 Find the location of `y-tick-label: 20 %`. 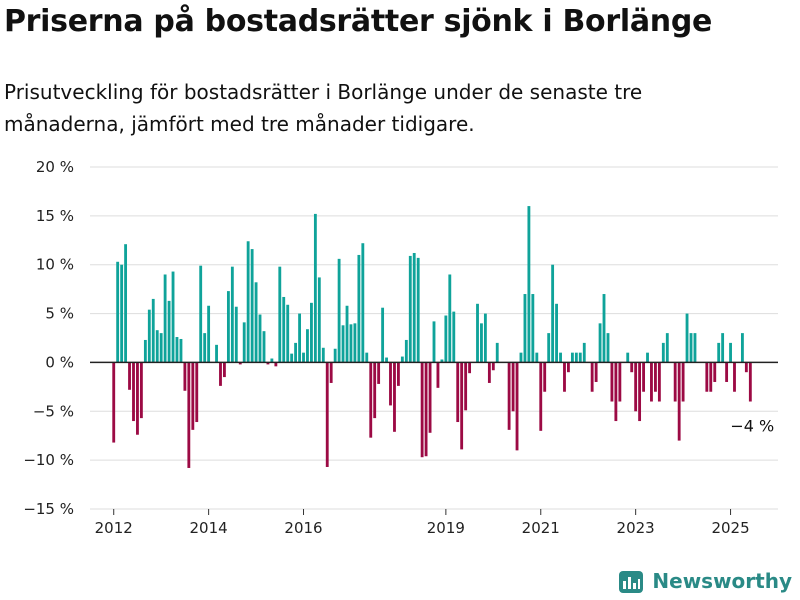

y-tick-label: 20 % is located at coordinates (55, 167).